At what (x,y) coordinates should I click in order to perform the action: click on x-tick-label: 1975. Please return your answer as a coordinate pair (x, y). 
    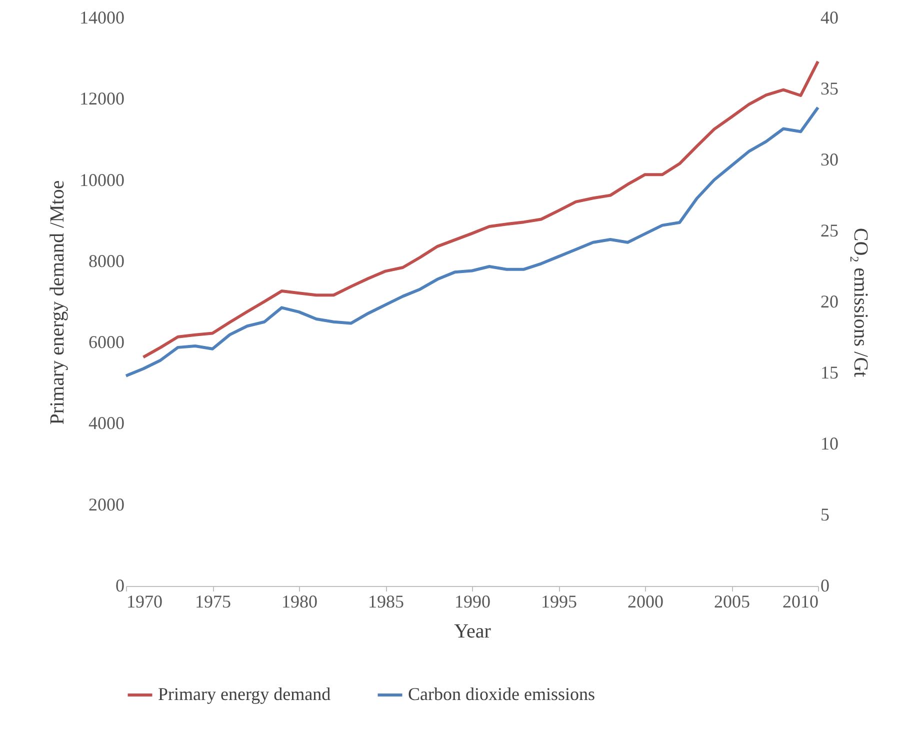
    Looking at the image, I should click on (213, 602).